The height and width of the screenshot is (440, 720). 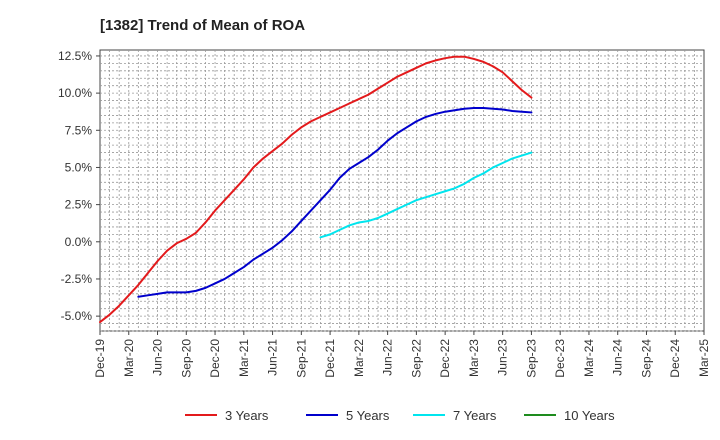 I want to click on y-tick-label: -5.0%, so click(x=77, y=316).